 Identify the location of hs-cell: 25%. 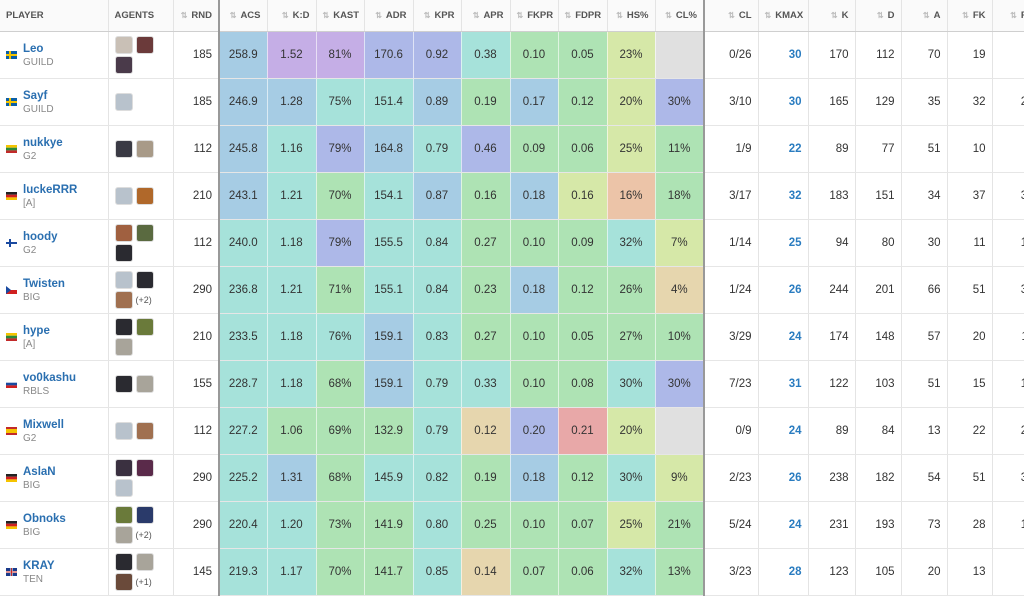
(631, 149).